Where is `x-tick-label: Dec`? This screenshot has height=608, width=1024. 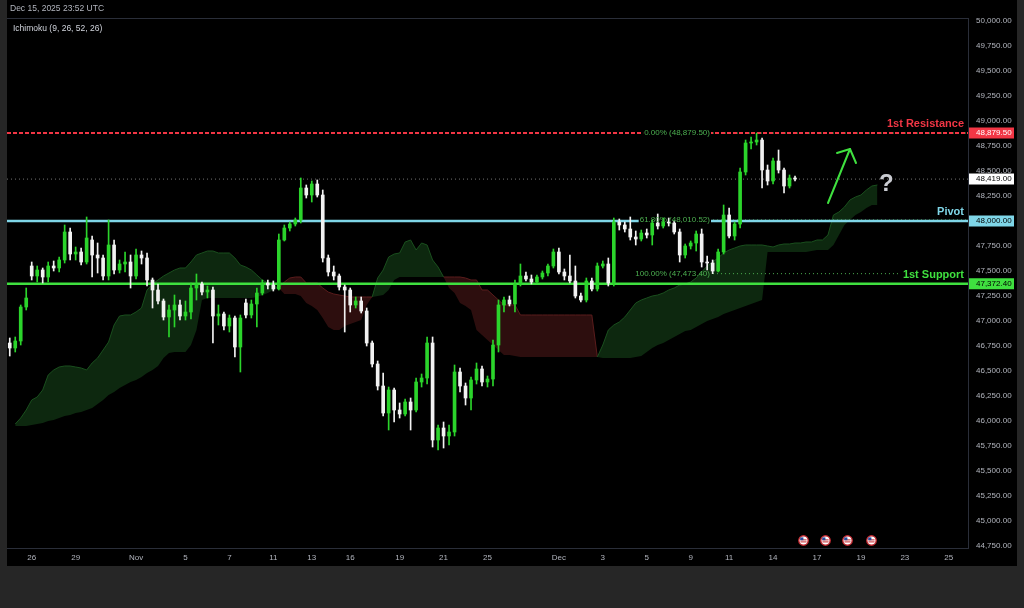 x-tick-label: Dec is located at coordinates (559, 557).